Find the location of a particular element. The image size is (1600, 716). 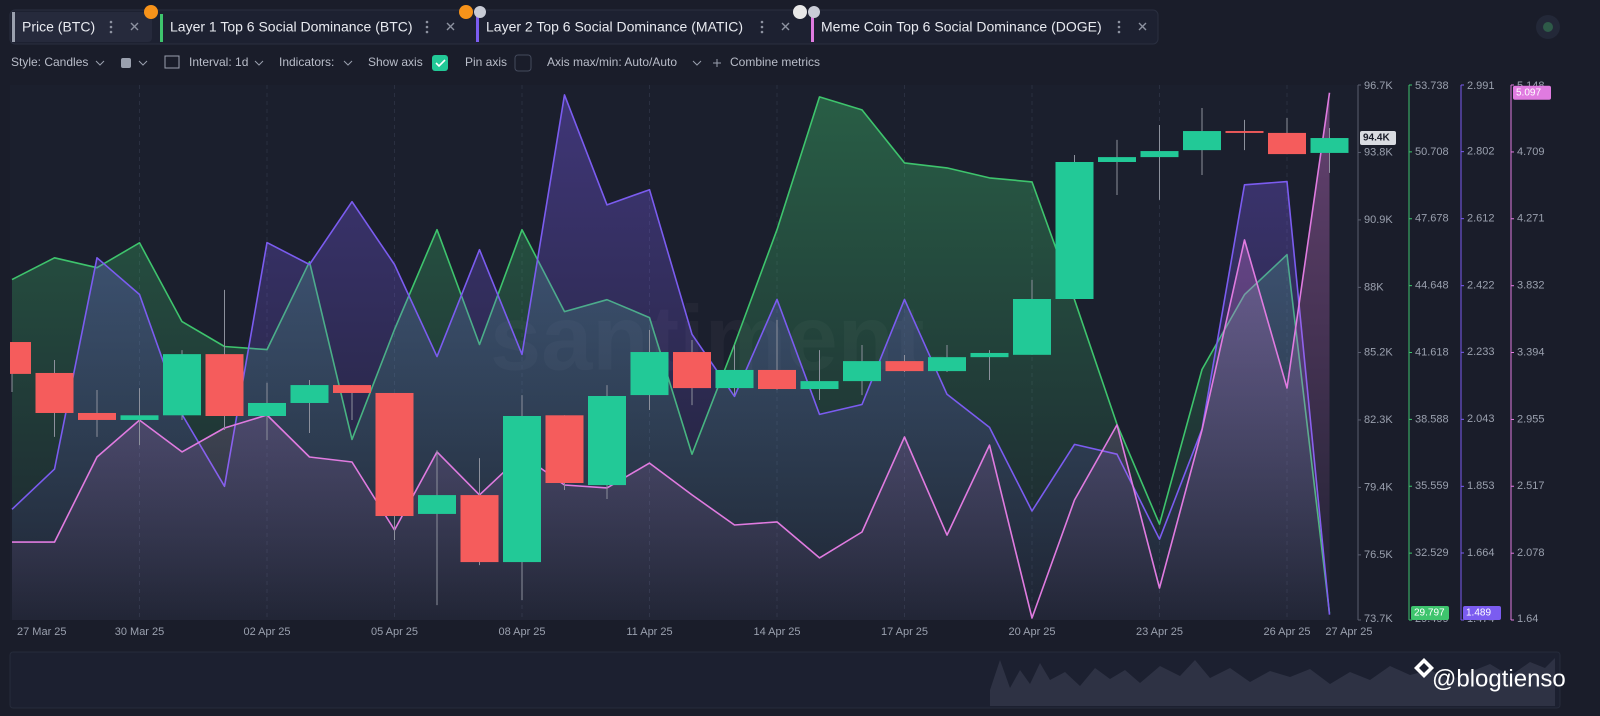

value-tag: 1.489 is located at coordinates (1478, 613).